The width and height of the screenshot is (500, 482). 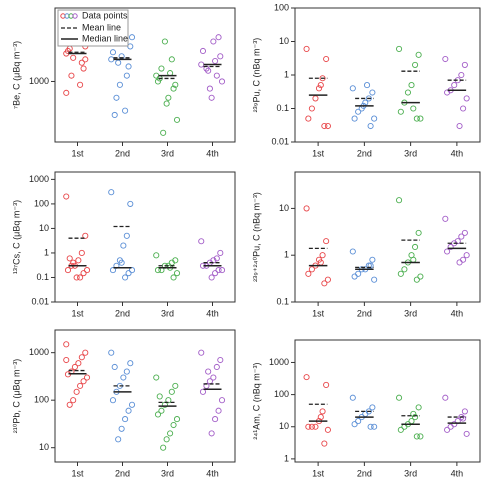 What do you see at coordinates (256, 237) in the screenshot?
I see `y-axis-label: ²³⁹⁺²⁴⁰Pu, C (nBq m⁻³)` at bounding box center [256, 237].